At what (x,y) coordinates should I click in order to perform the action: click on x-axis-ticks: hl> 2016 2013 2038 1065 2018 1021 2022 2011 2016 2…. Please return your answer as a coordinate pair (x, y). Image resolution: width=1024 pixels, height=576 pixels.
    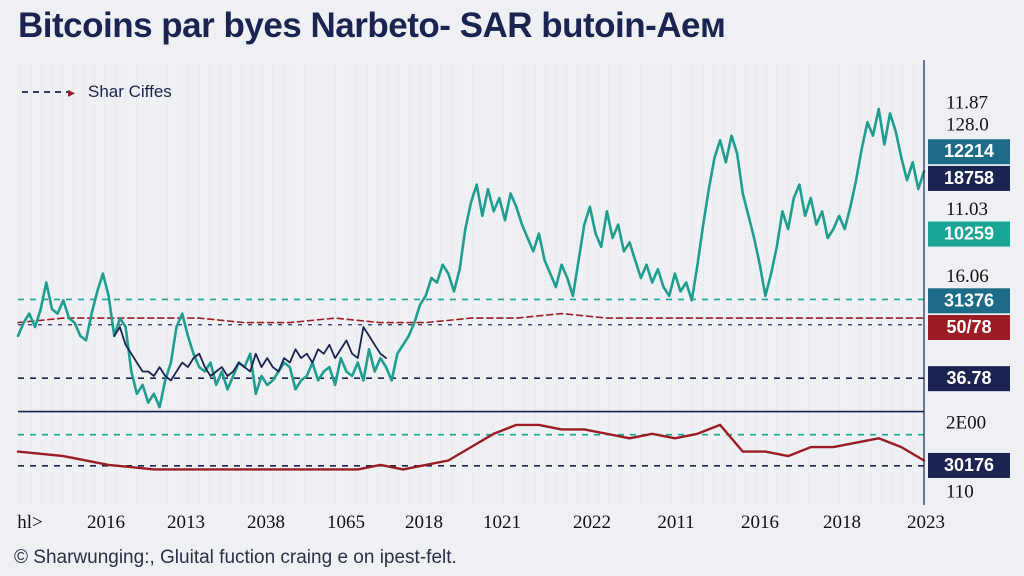
    Looking at the image, I should click on (481, 522).